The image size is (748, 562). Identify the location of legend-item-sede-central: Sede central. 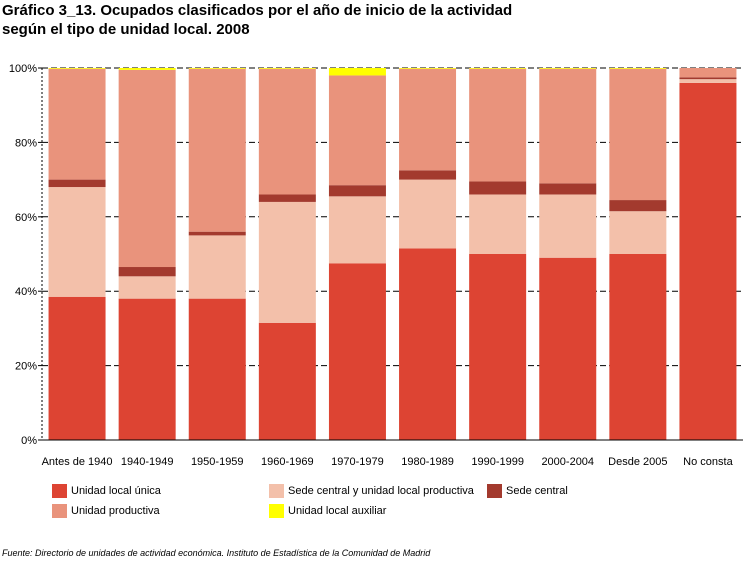
(527, 491).